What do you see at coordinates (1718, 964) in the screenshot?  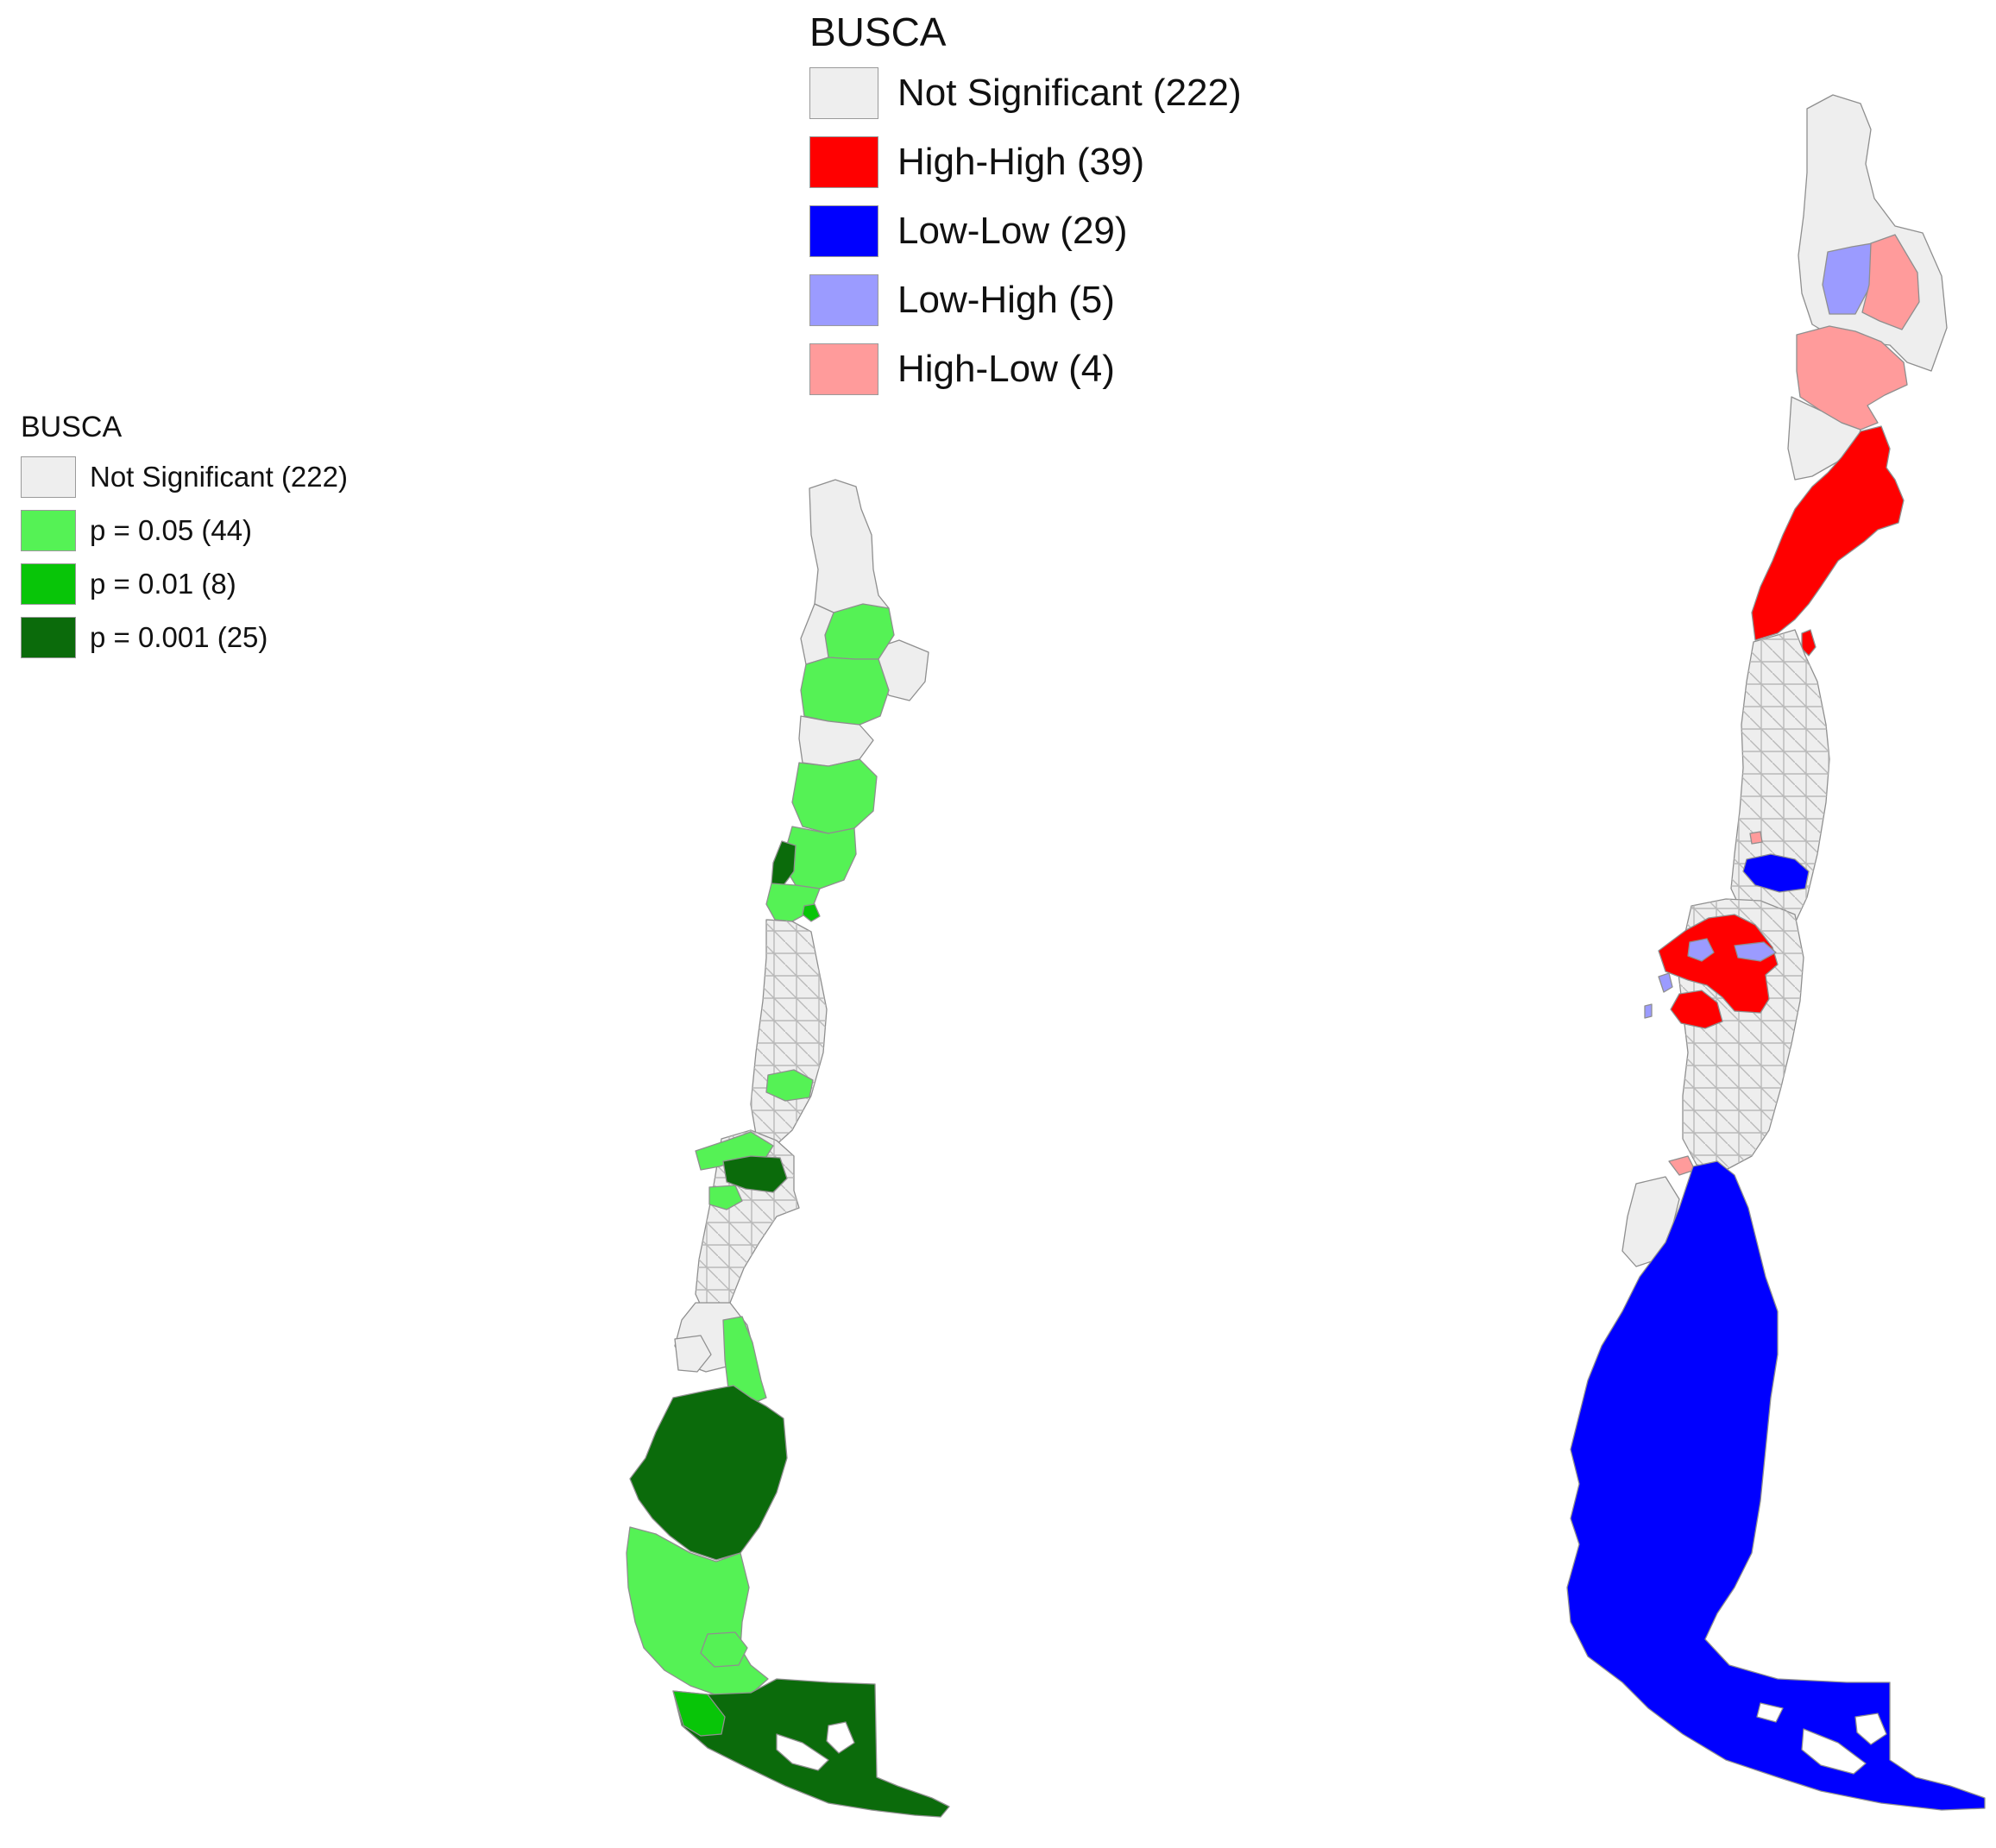 I see `cluster-region-high-high-central` at bounding box center [1718, 964].